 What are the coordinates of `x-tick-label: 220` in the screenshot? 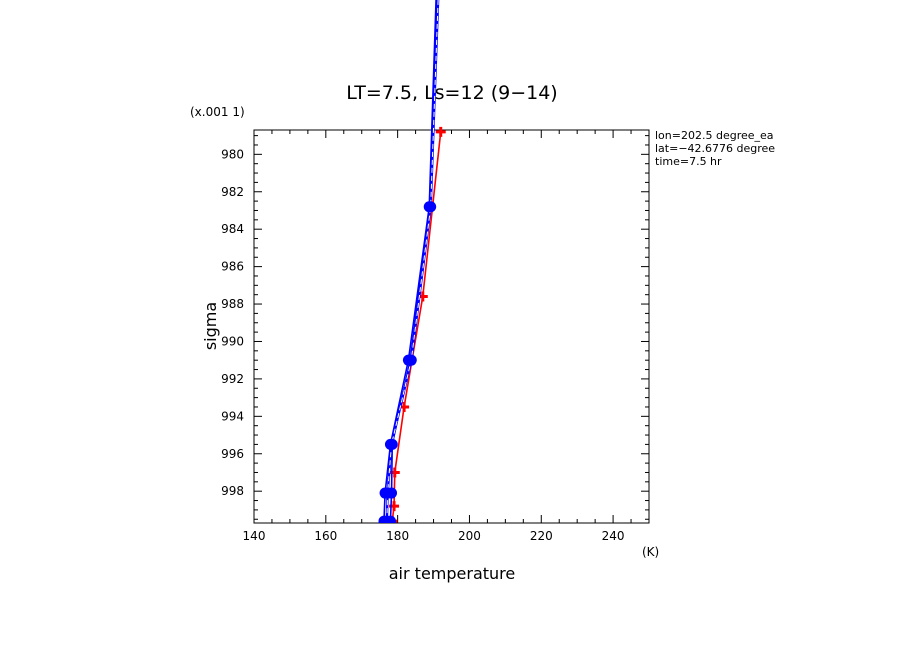 It's located at (541, 536).